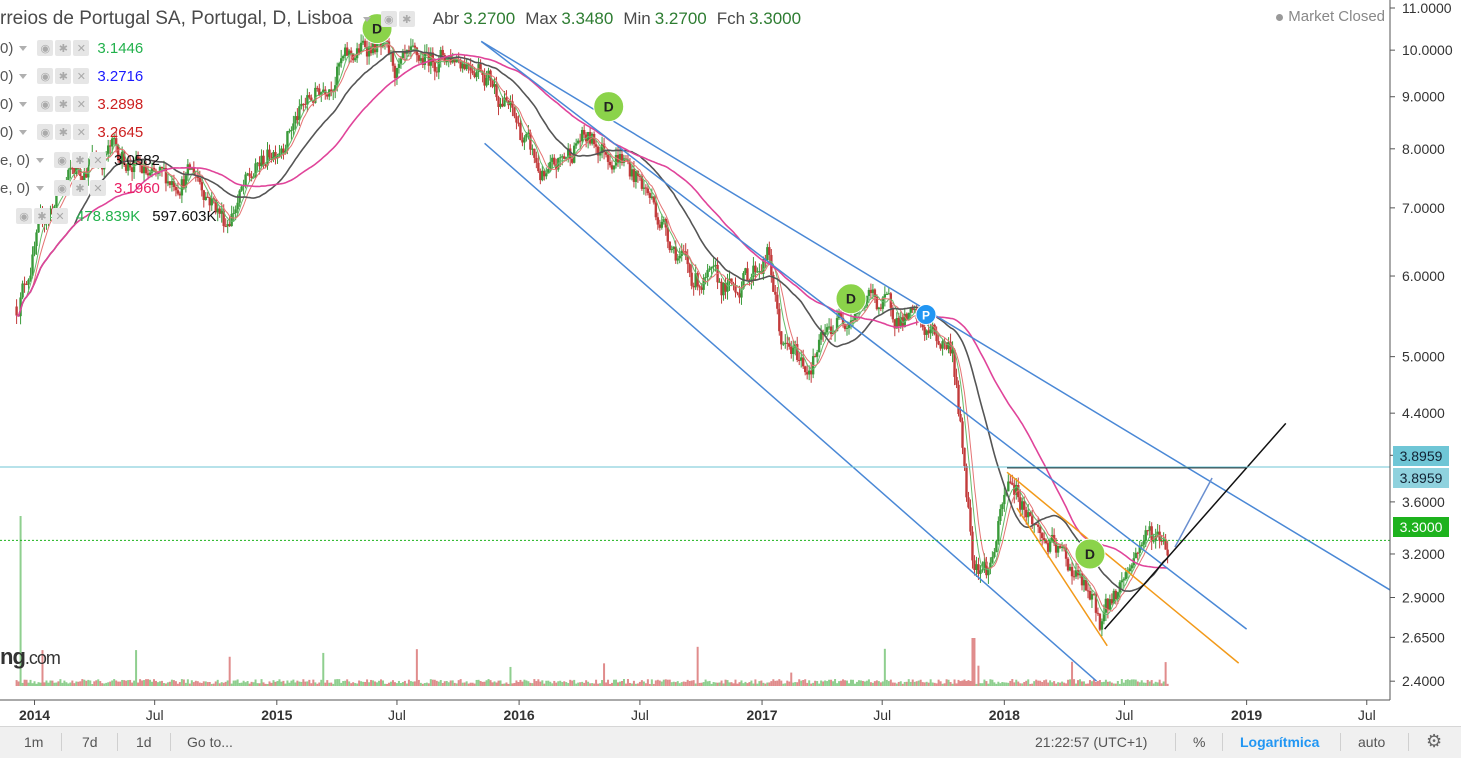  I want to click on marker-label: D, so click(609, 107).